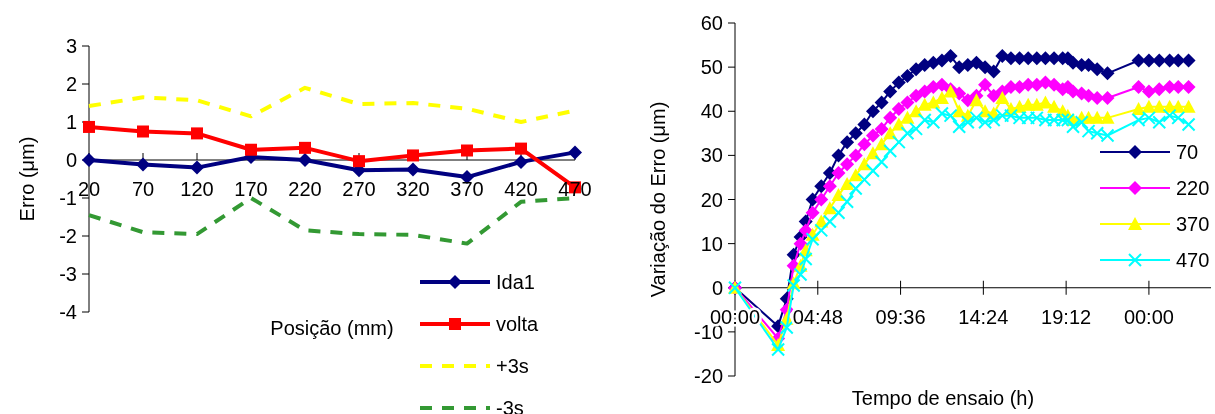 The image size is (1215, 414). Describe the element at coordinates (71, 46) in the screenshot. I see `y-tick-label: 3` at that location.